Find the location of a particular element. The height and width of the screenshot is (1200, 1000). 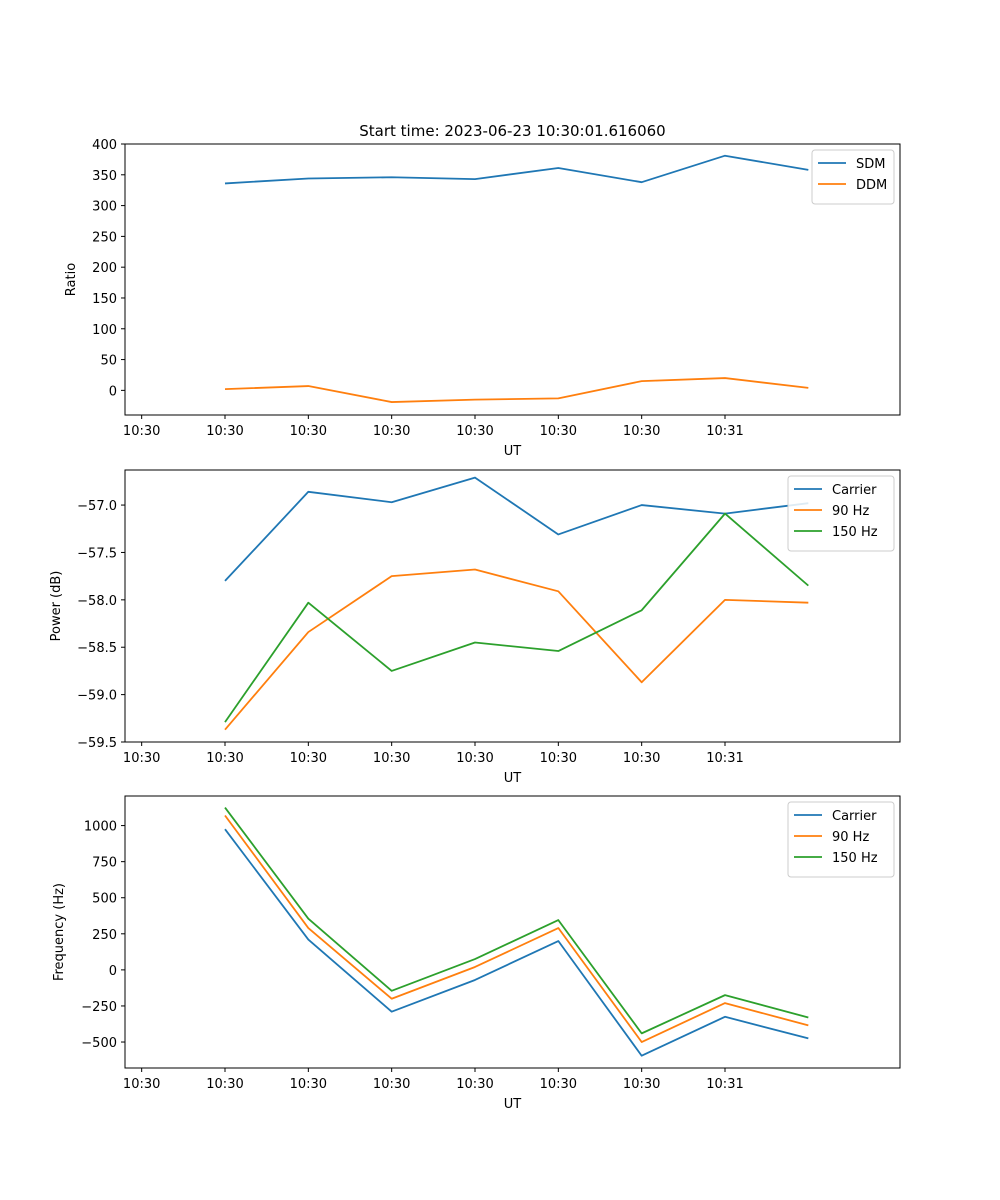

y-tick-label: −59.5 is located at coordinates (97, 743).